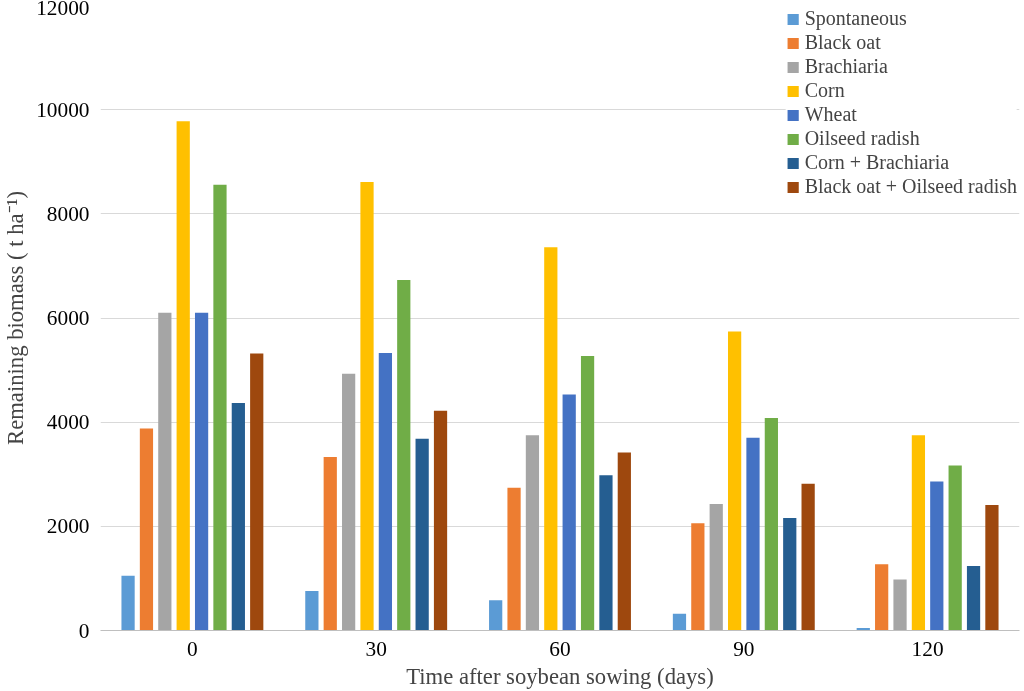 This screenshot has width=1024, height=691. Describe the element at coordinates (744, 648) in the screenshot. I see `x-tick-label: 90` at that location.